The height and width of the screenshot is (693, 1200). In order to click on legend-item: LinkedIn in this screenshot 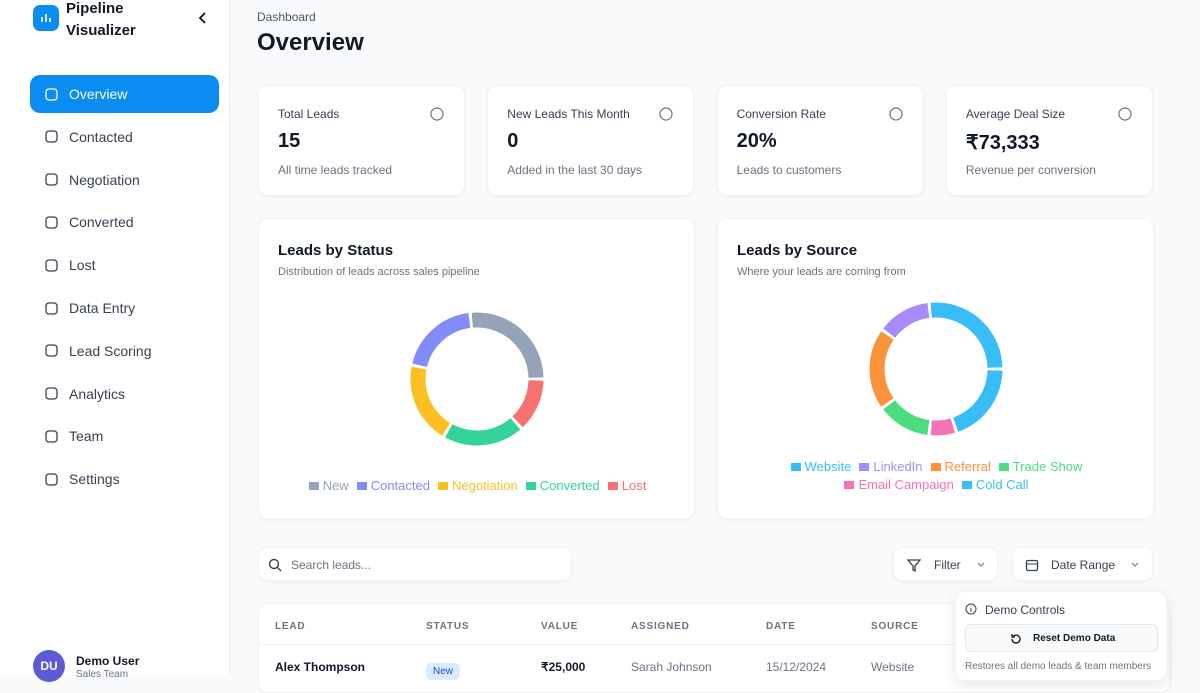, I will do `click(891, 466)`.